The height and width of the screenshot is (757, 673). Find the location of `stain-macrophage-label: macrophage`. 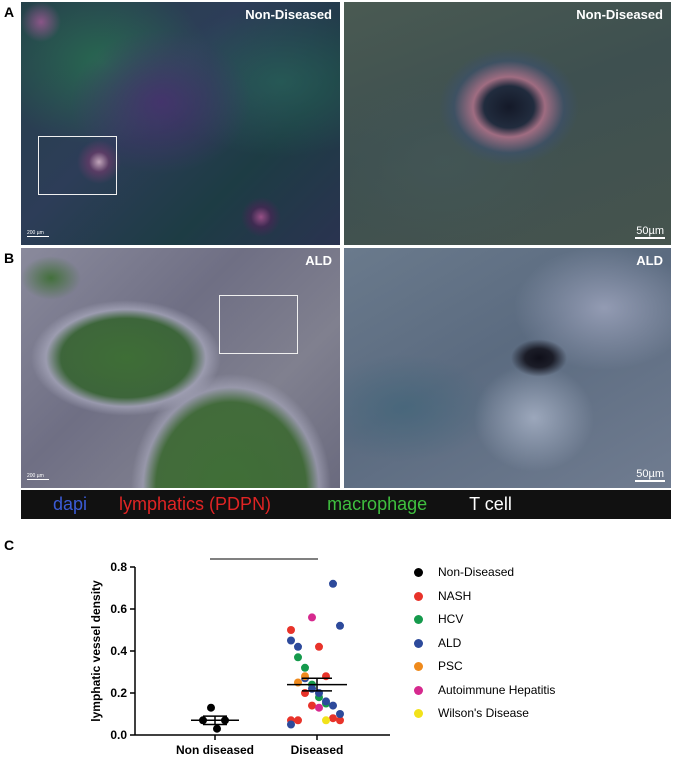

stain-macrophage-label: macrophage is located at coordinates (377, 504).